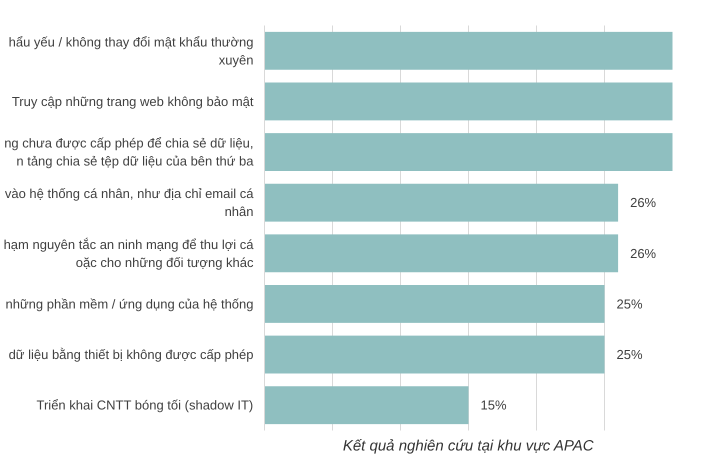 This screenshot has height=459, width=702. Describe the element at coordinates (131, 51) in the screenshot. I see `y-tick-label: hẩu yếu / không thay đổi mật khẩu thường xuyên` at that location.